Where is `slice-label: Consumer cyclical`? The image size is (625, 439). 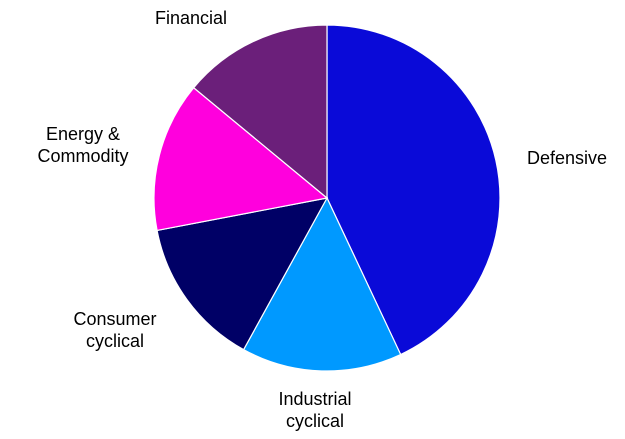
slice-label: Consumer cyclical is located at coordinates (115, 330).